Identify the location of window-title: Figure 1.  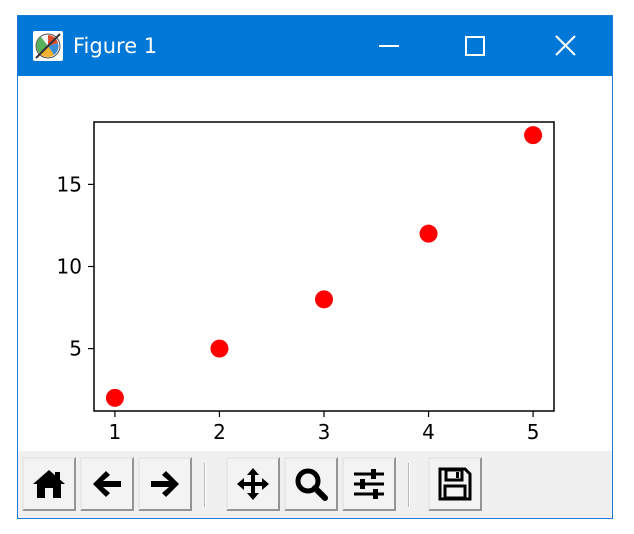
(115, 46).